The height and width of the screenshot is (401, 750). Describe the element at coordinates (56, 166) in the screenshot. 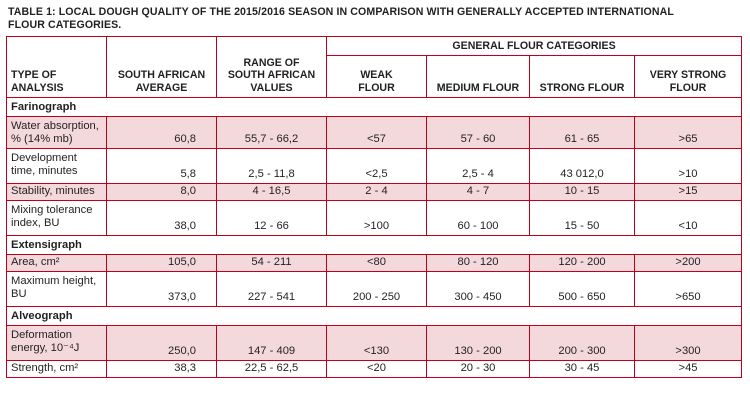

I see `row-label: Development time, minutes` at that location.